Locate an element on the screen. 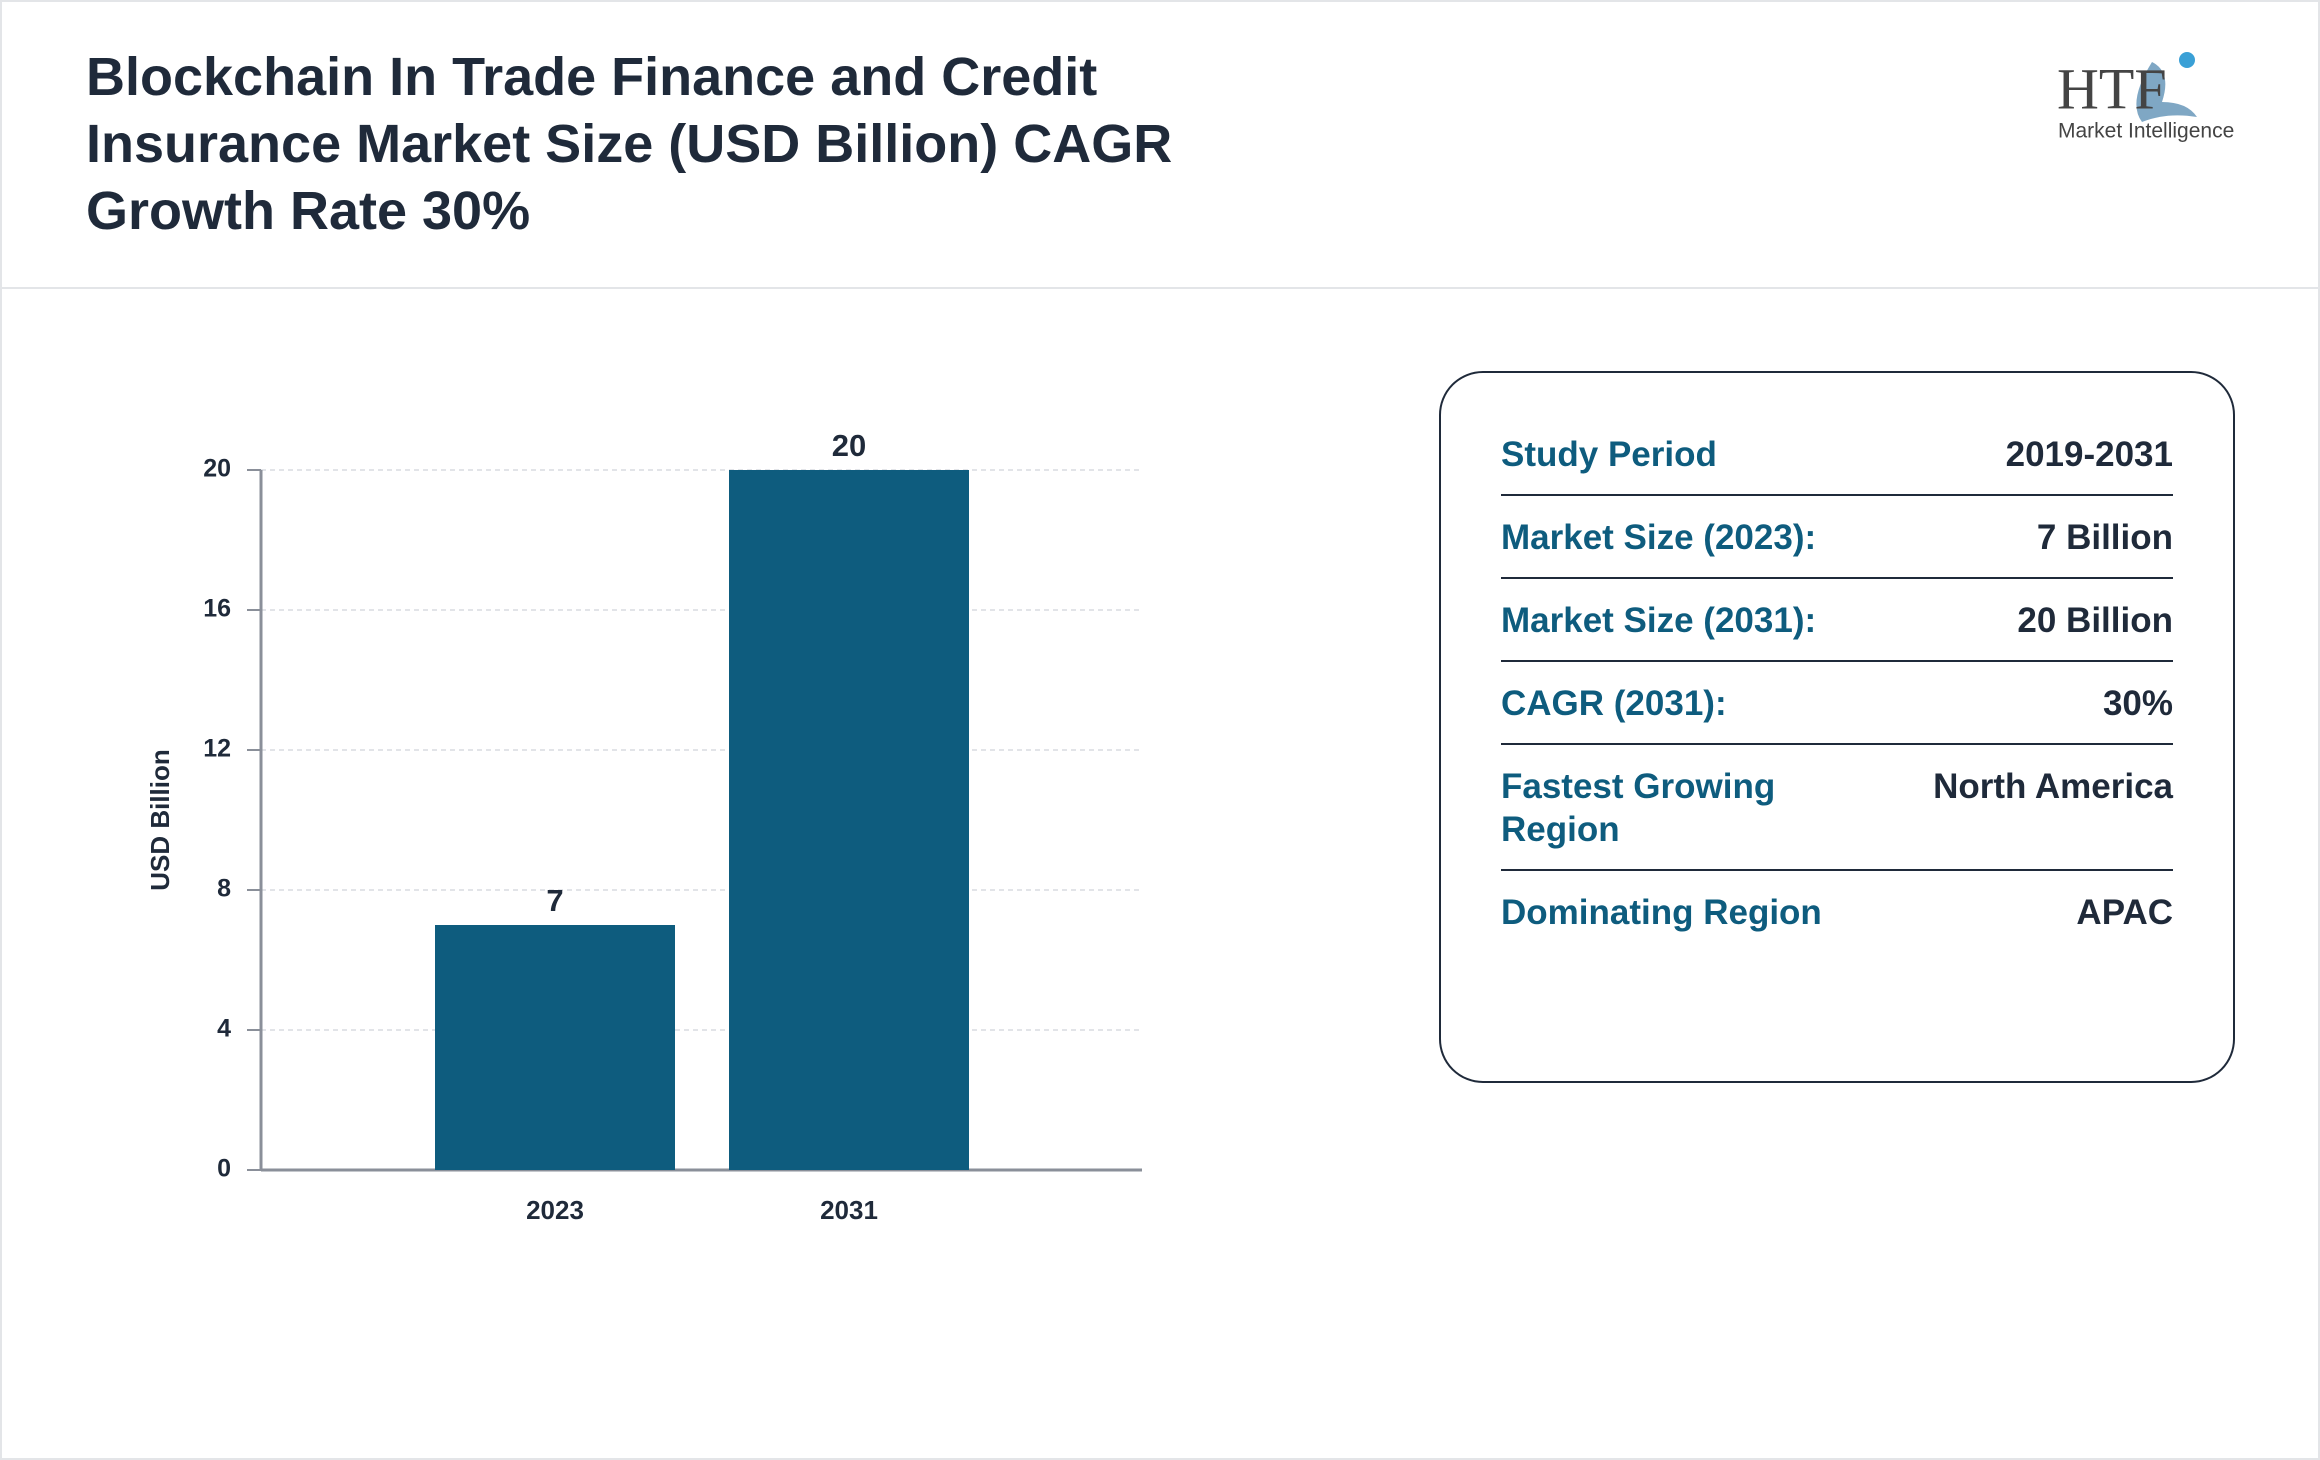 The image size is (2320, 1460). summary-row: Dominating Region APAC is located at coordinates (1837, 911).